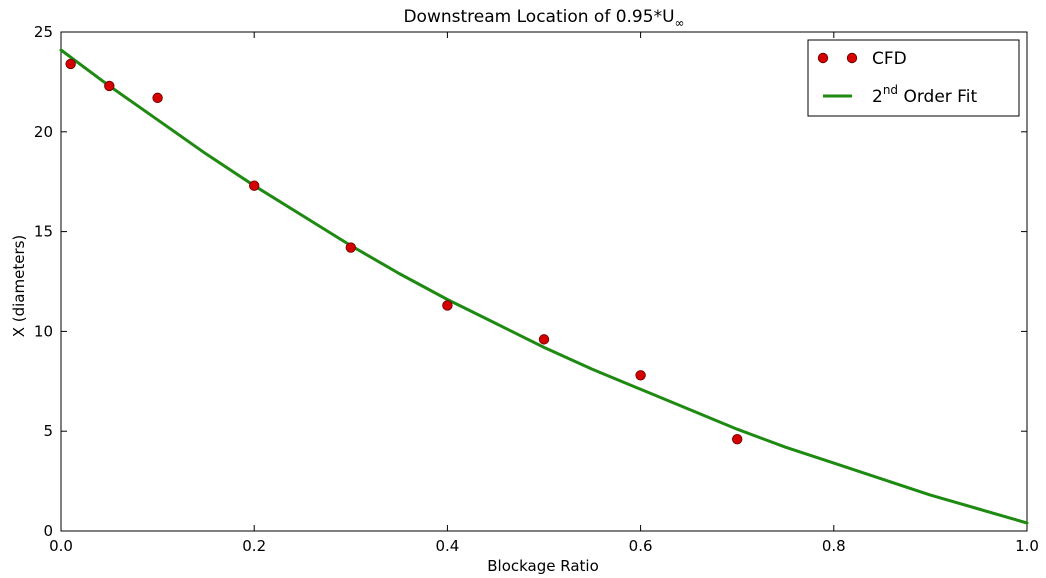 This screenshot has width=1046, height=578. What do you see at coordinates (1027, 546) in the screenshot?
I see `x-tick-label: 1.0` at bounding box center [1027, 546].